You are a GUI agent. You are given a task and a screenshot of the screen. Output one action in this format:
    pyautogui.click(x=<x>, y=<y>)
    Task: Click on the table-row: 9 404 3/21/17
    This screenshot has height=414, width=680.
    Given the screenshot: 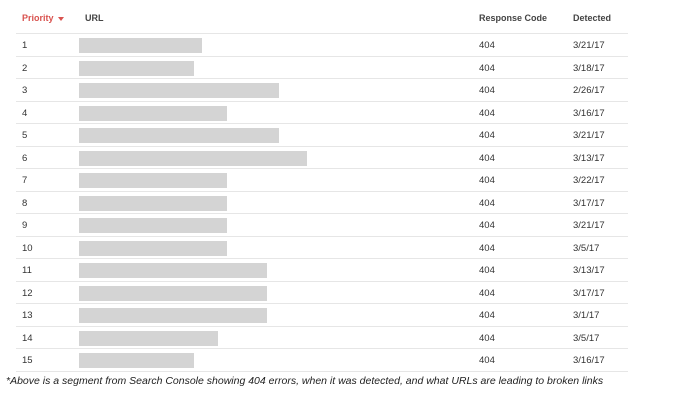 What is the action you would take?
    pyautogui.click(x=322, y=225)
    